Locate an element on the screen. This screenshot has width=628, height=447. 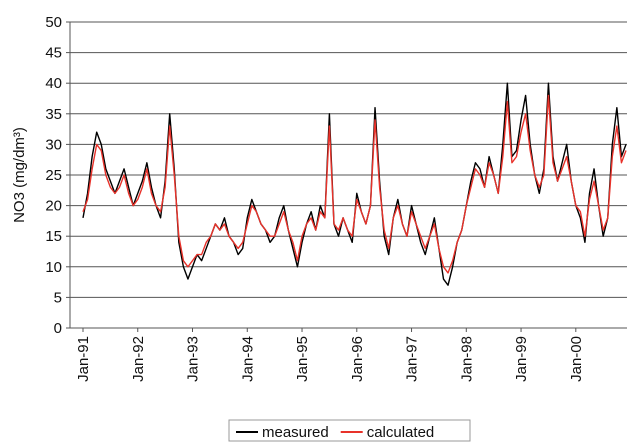
legend-box is located at coordinates (349, 430).